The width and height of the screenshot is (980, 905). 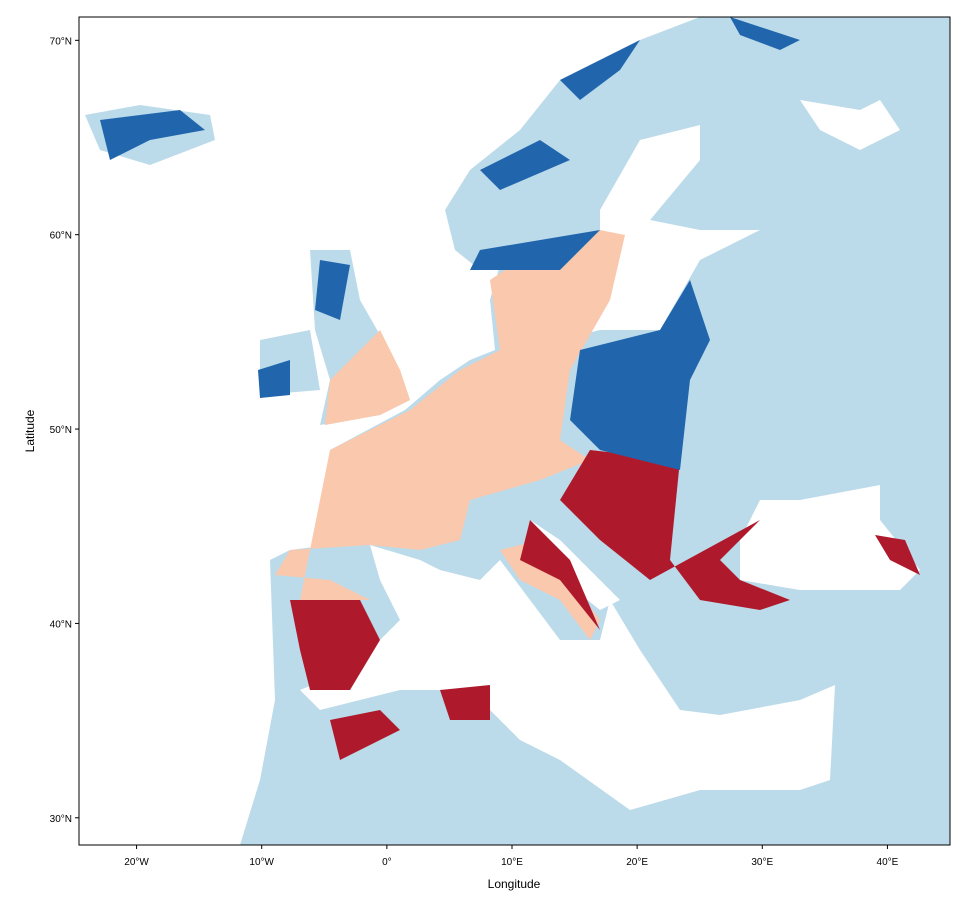 What do you see at coordinates (261, 862) in the screenshot?
I see `x-tick-label: 10°W` at bounding box center [261, 862].